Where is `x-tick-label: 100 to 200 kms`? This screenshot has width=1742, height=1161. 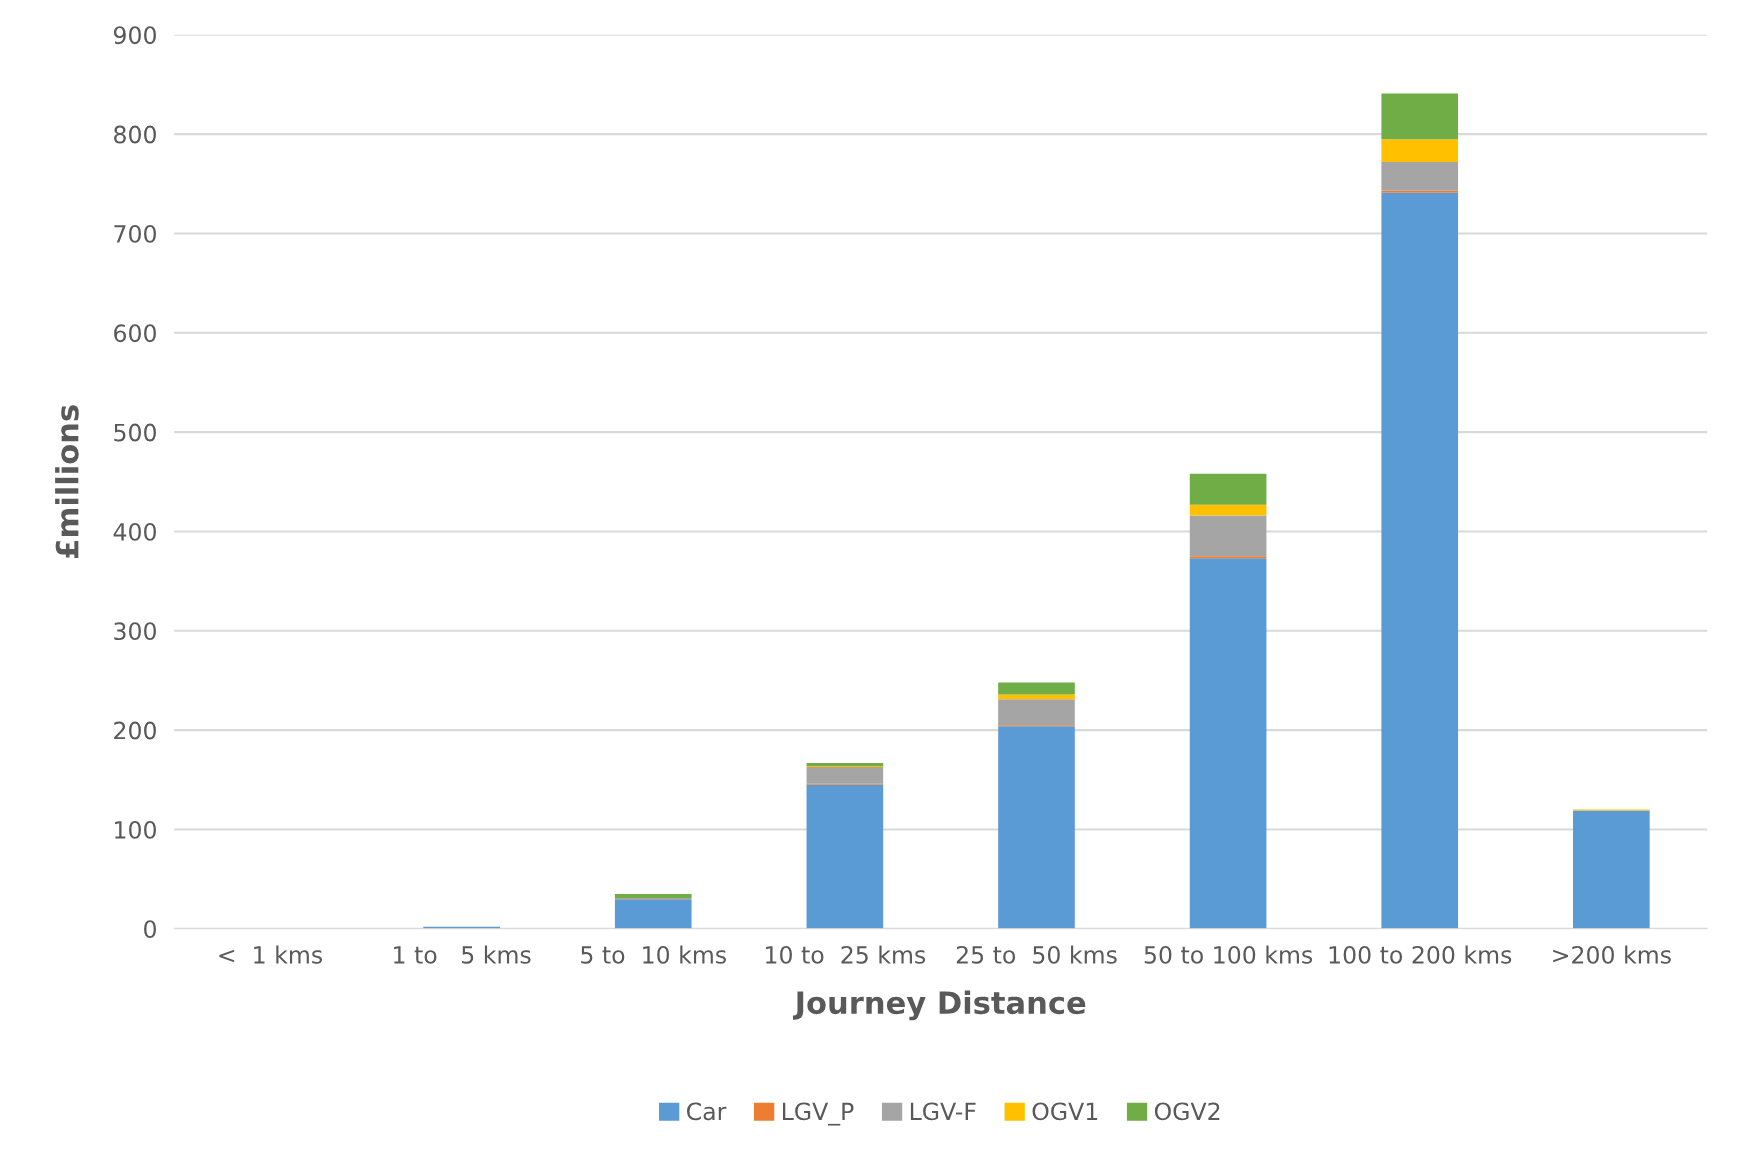
x-tick-label: 100 to 200 kms is located at coordinates (1420, 954).